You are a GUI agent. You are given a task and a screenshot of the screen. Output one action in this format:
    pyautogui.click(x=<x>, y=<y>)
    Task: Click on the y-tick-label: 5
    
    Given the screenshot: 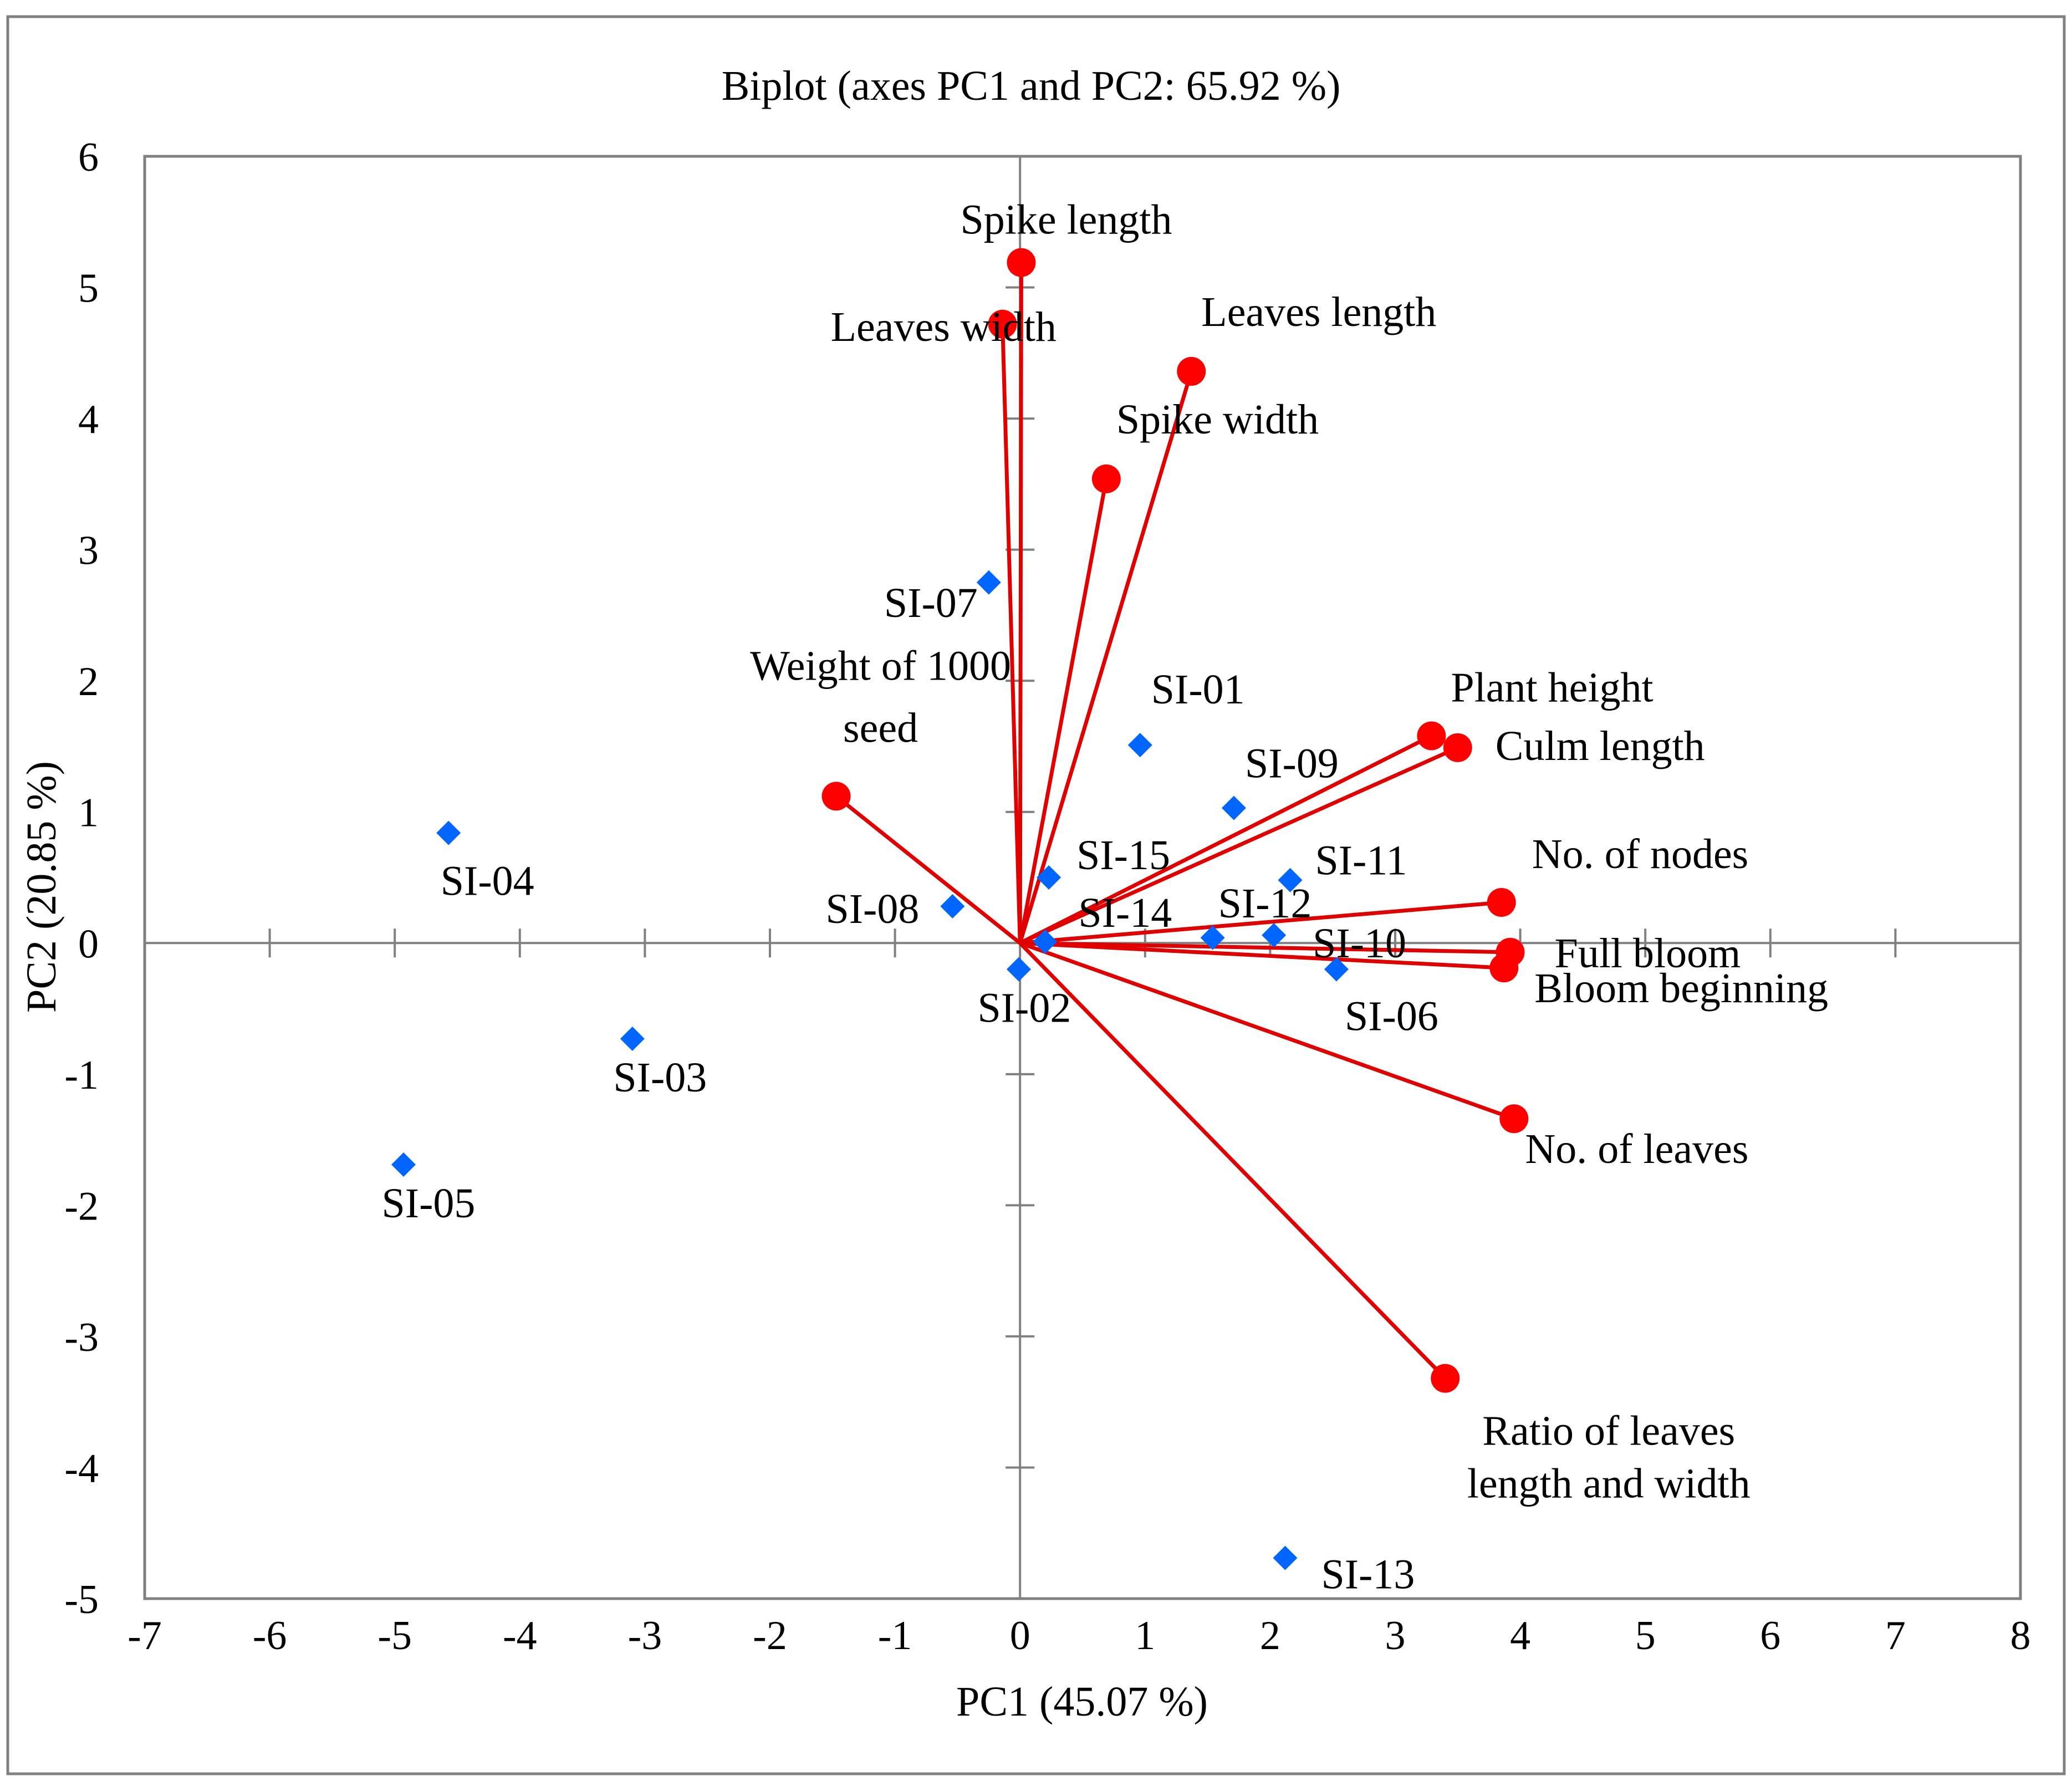 What is the action you would take?
    pyautogui.click(x=88, y=289)
    